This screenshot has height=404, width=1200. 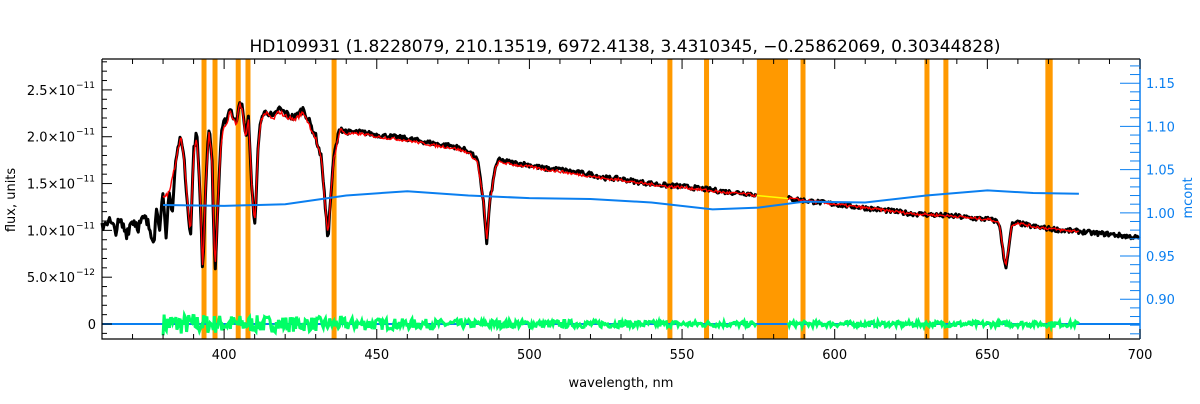 What do you see at coordinates (1188, 197) in the screenshot?
I see `y2-axis-label: mcont` at bounding box center [1188, 197].